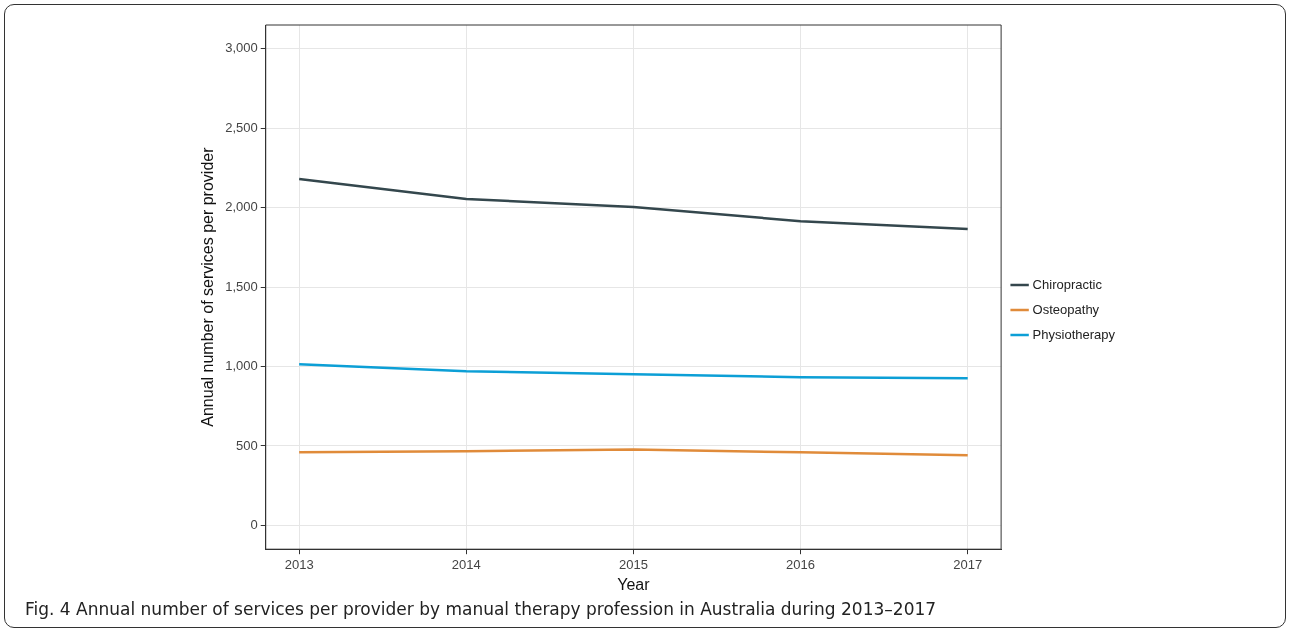  Describe the element at coordinates (241, 48) in the screenshot. I see `y-tick-label: 3,000` at that location.